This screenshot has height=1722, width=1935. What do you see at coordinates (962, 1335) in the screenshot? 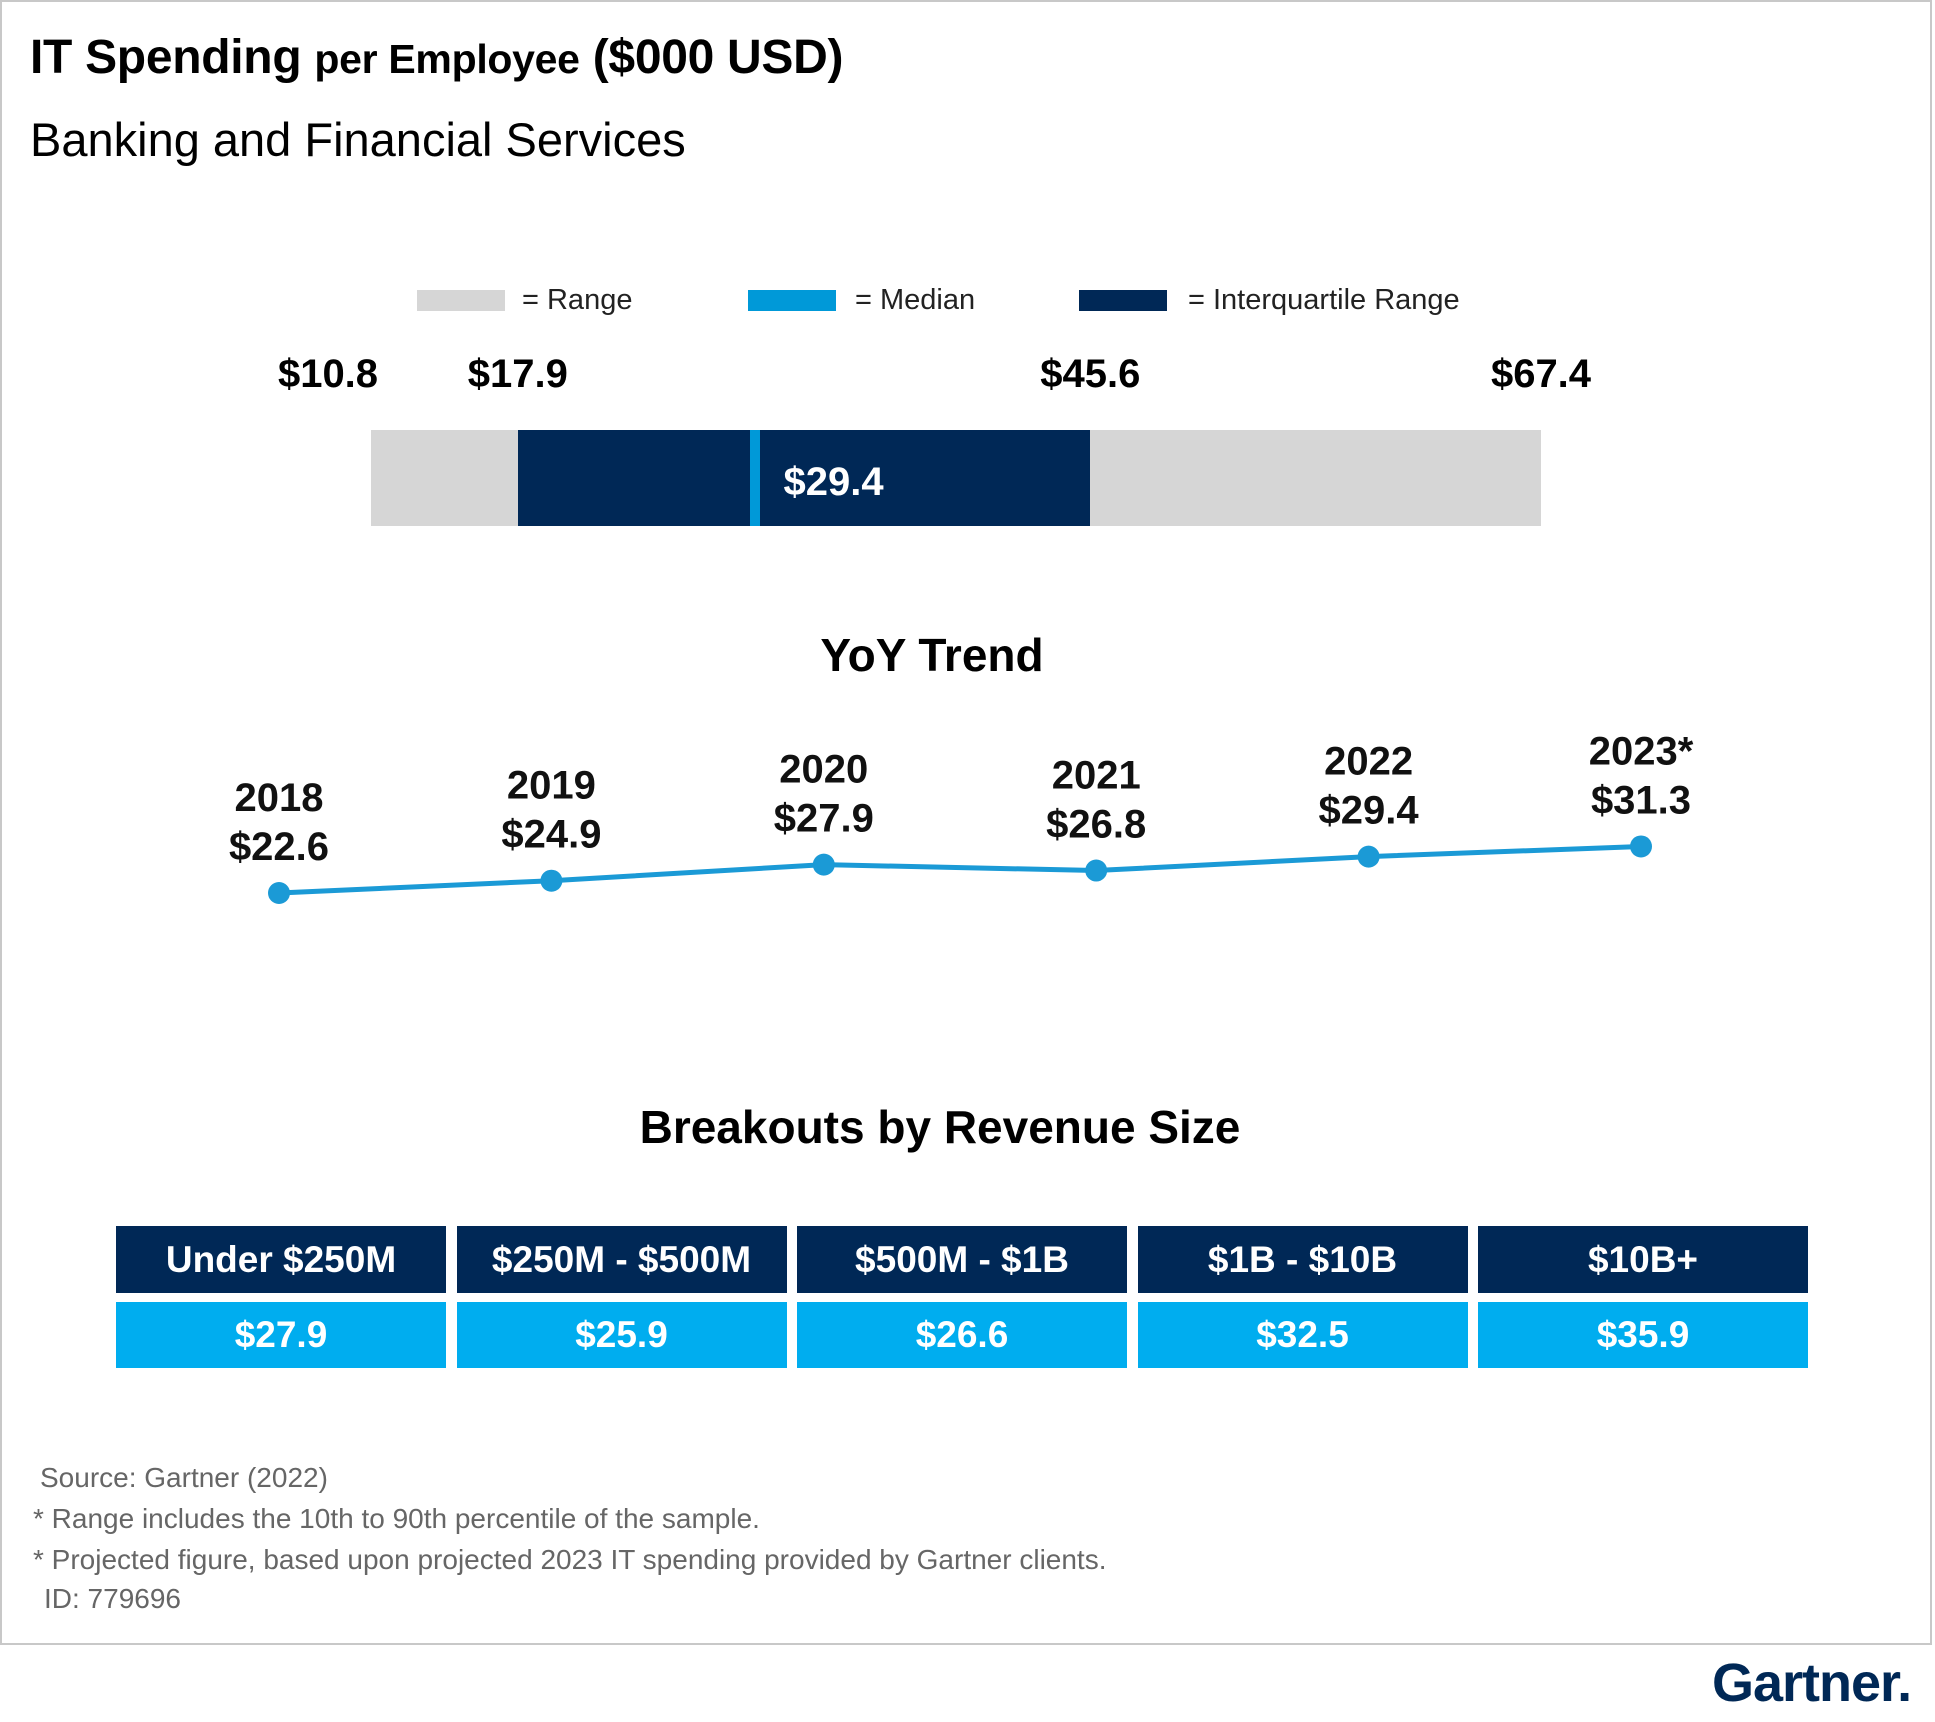
I see `table-value-cell: $26.6` at bounding box center [962, 1335].